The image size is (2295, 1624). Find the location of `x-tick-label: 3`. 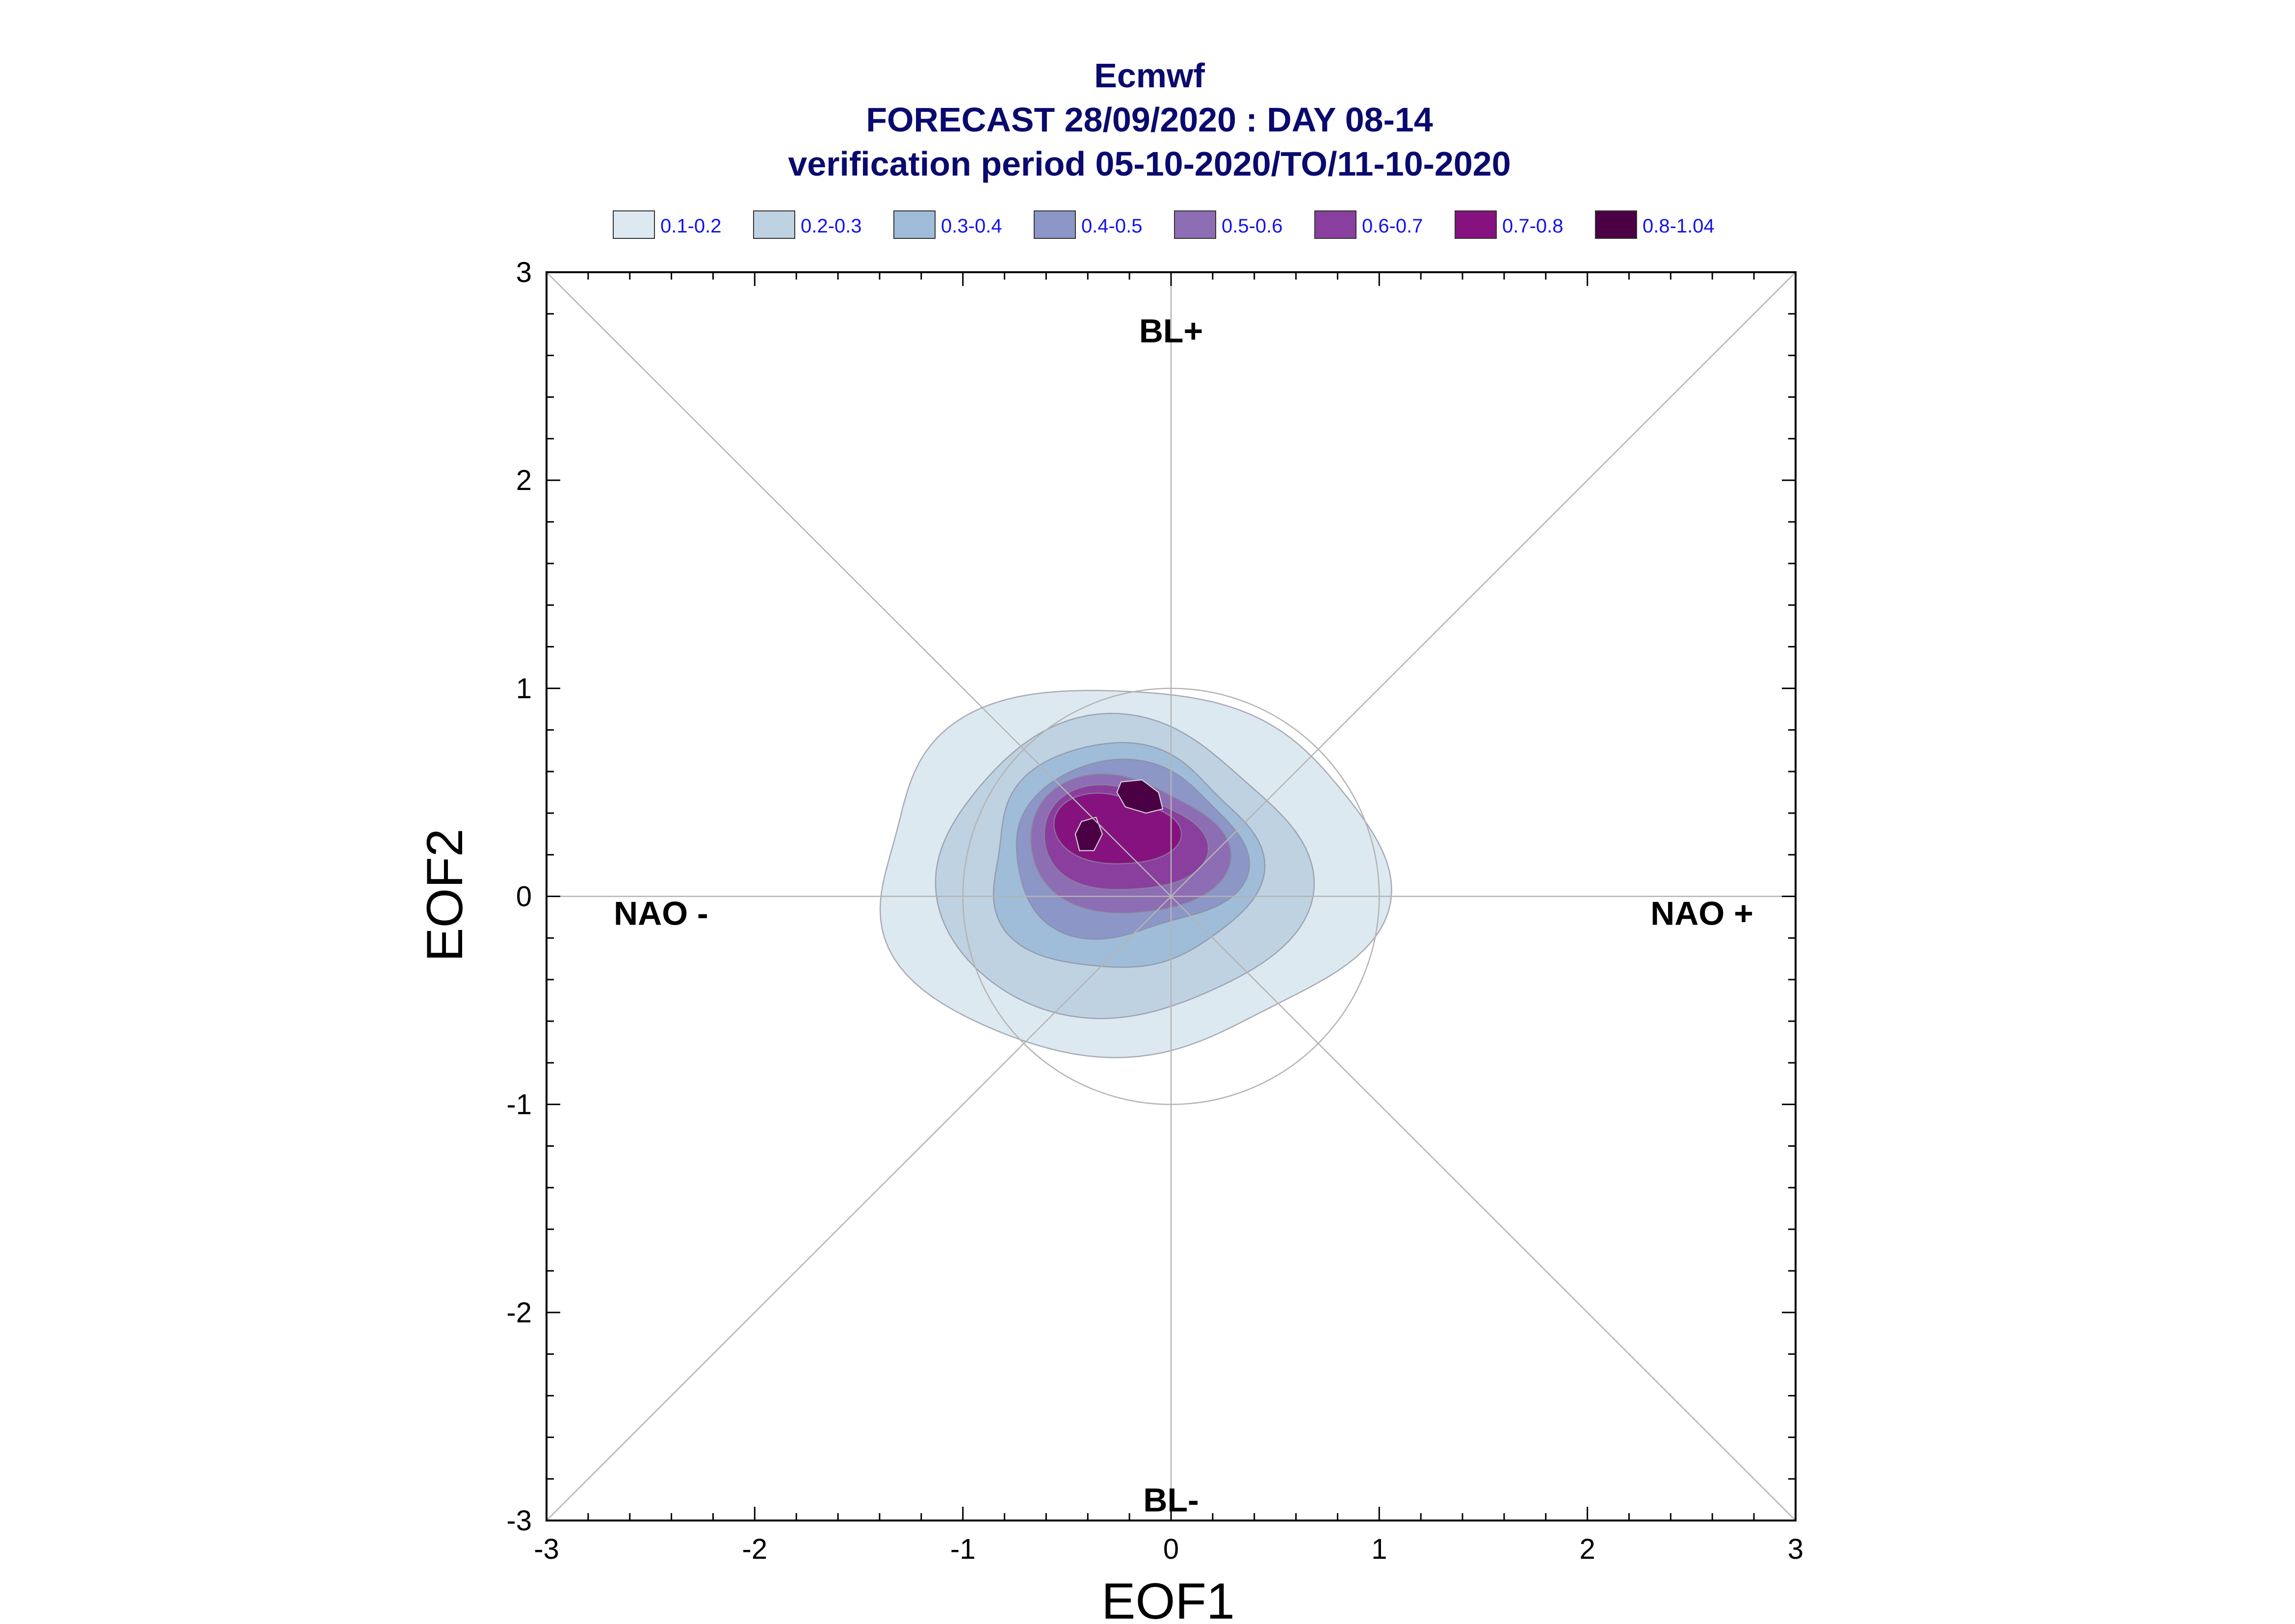

x-tick-label: 3 is located at coordinates (1795, 1549).